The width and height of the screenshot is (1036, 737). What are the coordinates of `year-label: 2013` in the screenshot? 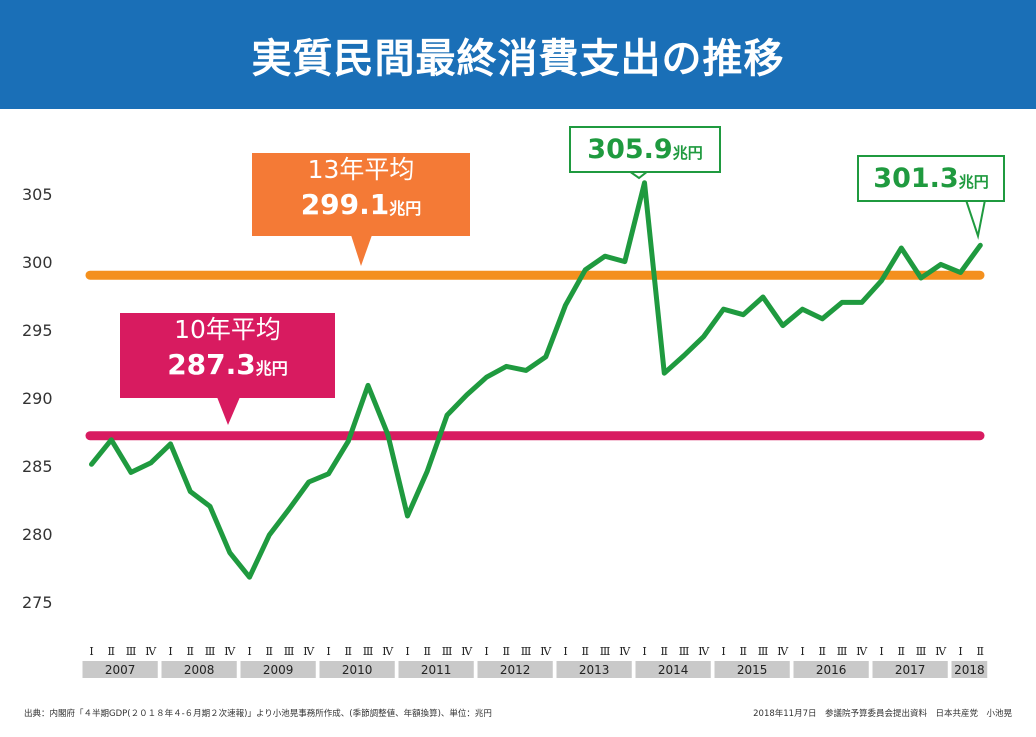 It's located at (594, 670).